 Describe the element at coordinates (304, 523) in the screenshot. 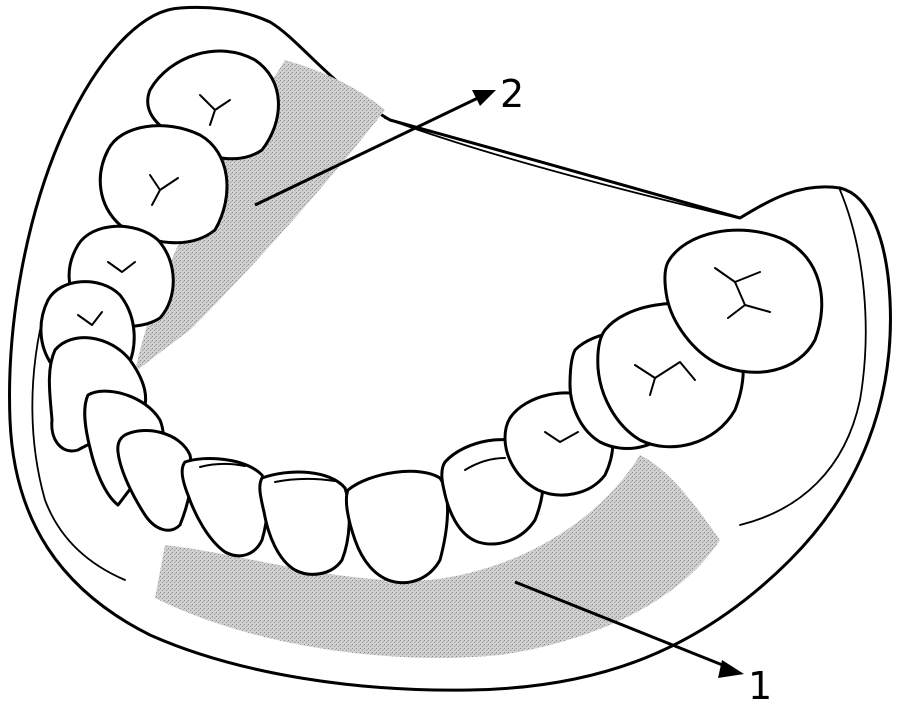

I see `tooth-central-incisor-left` at that location.